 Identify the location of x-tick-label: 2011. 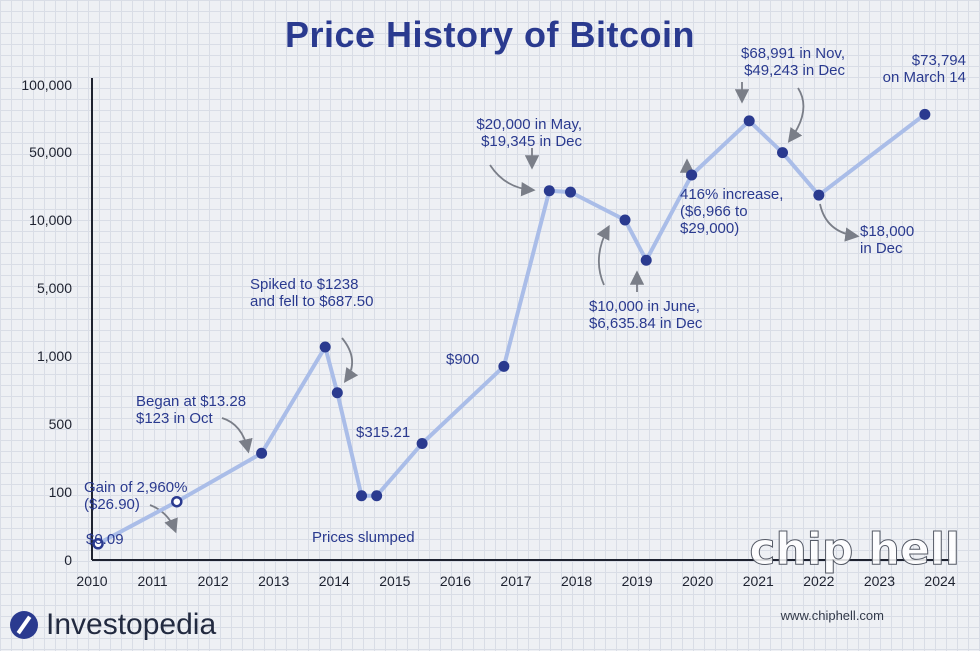
(153, 581).